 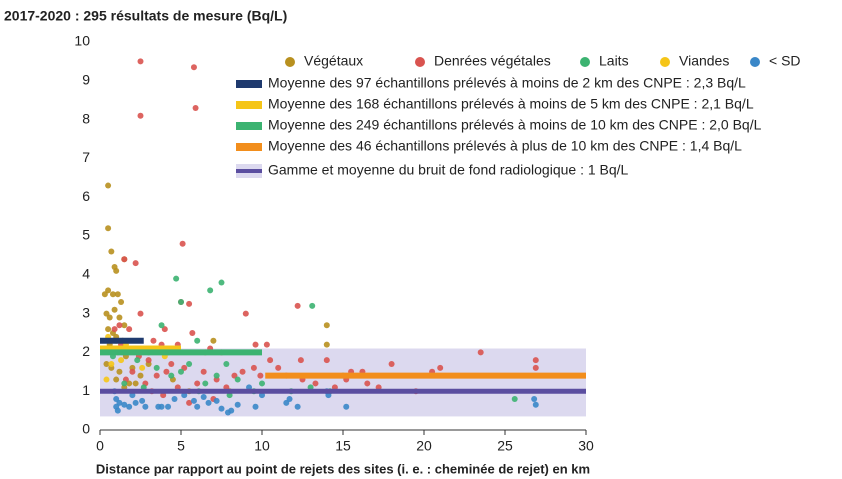 What do you see at coordinates (86, 118) in the screenshot?
I see `y-tick-label: 8` at bounding box center [86, 118].